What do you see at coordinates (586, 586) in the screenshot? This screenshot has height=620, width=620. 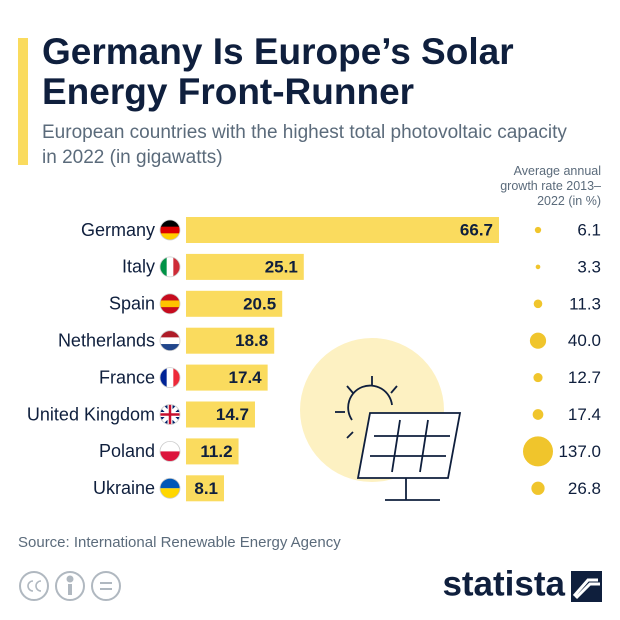 I see `brand-icon` at bounding box center [586, 586].